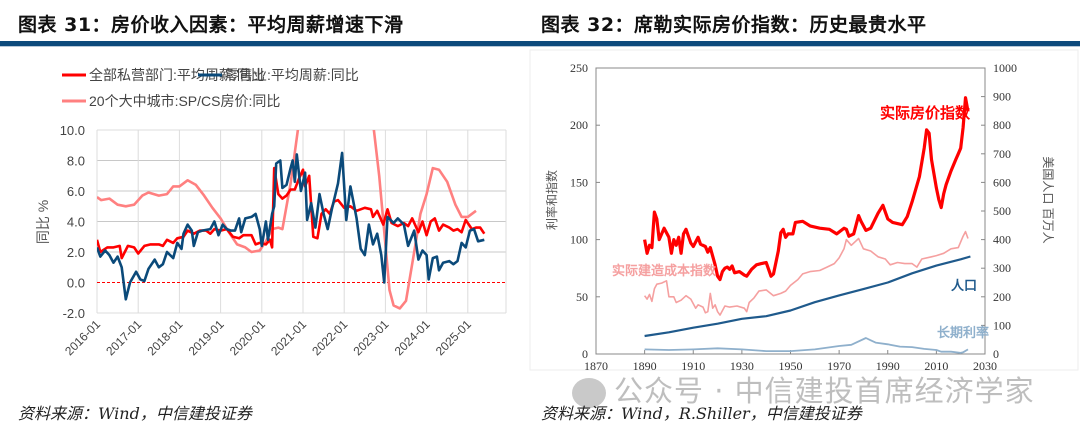 This screenshot has width=1080, height=434. What do you see at coordinates (76, 161) in the screenshot?
I see `y-tick-label: 8.0` at bounding box center [76, 161].